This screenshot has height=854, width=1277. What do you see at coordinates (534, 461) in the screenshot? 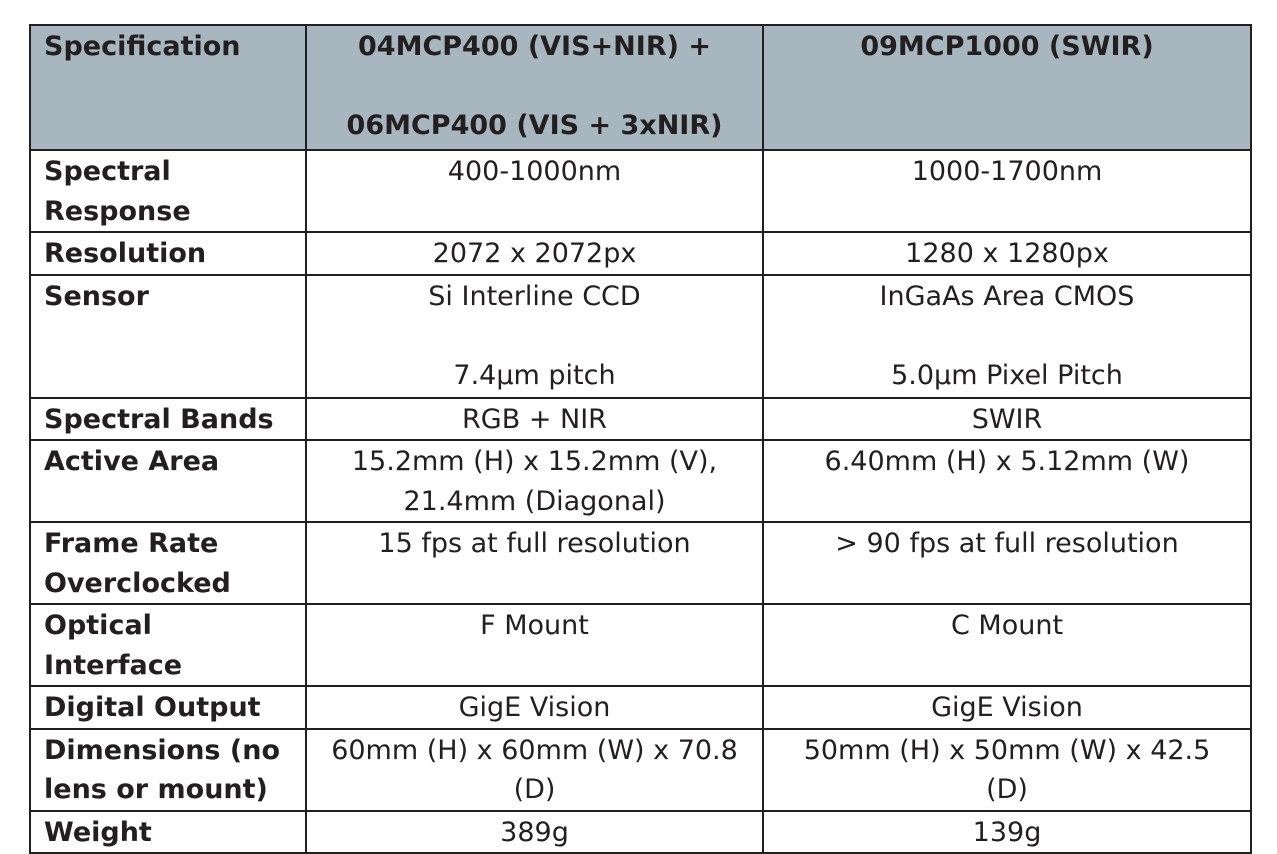
I see `value-active-area-a-line1: 15.2mm (H) x 15.2mm (V),` at bounding box center [534, 461].